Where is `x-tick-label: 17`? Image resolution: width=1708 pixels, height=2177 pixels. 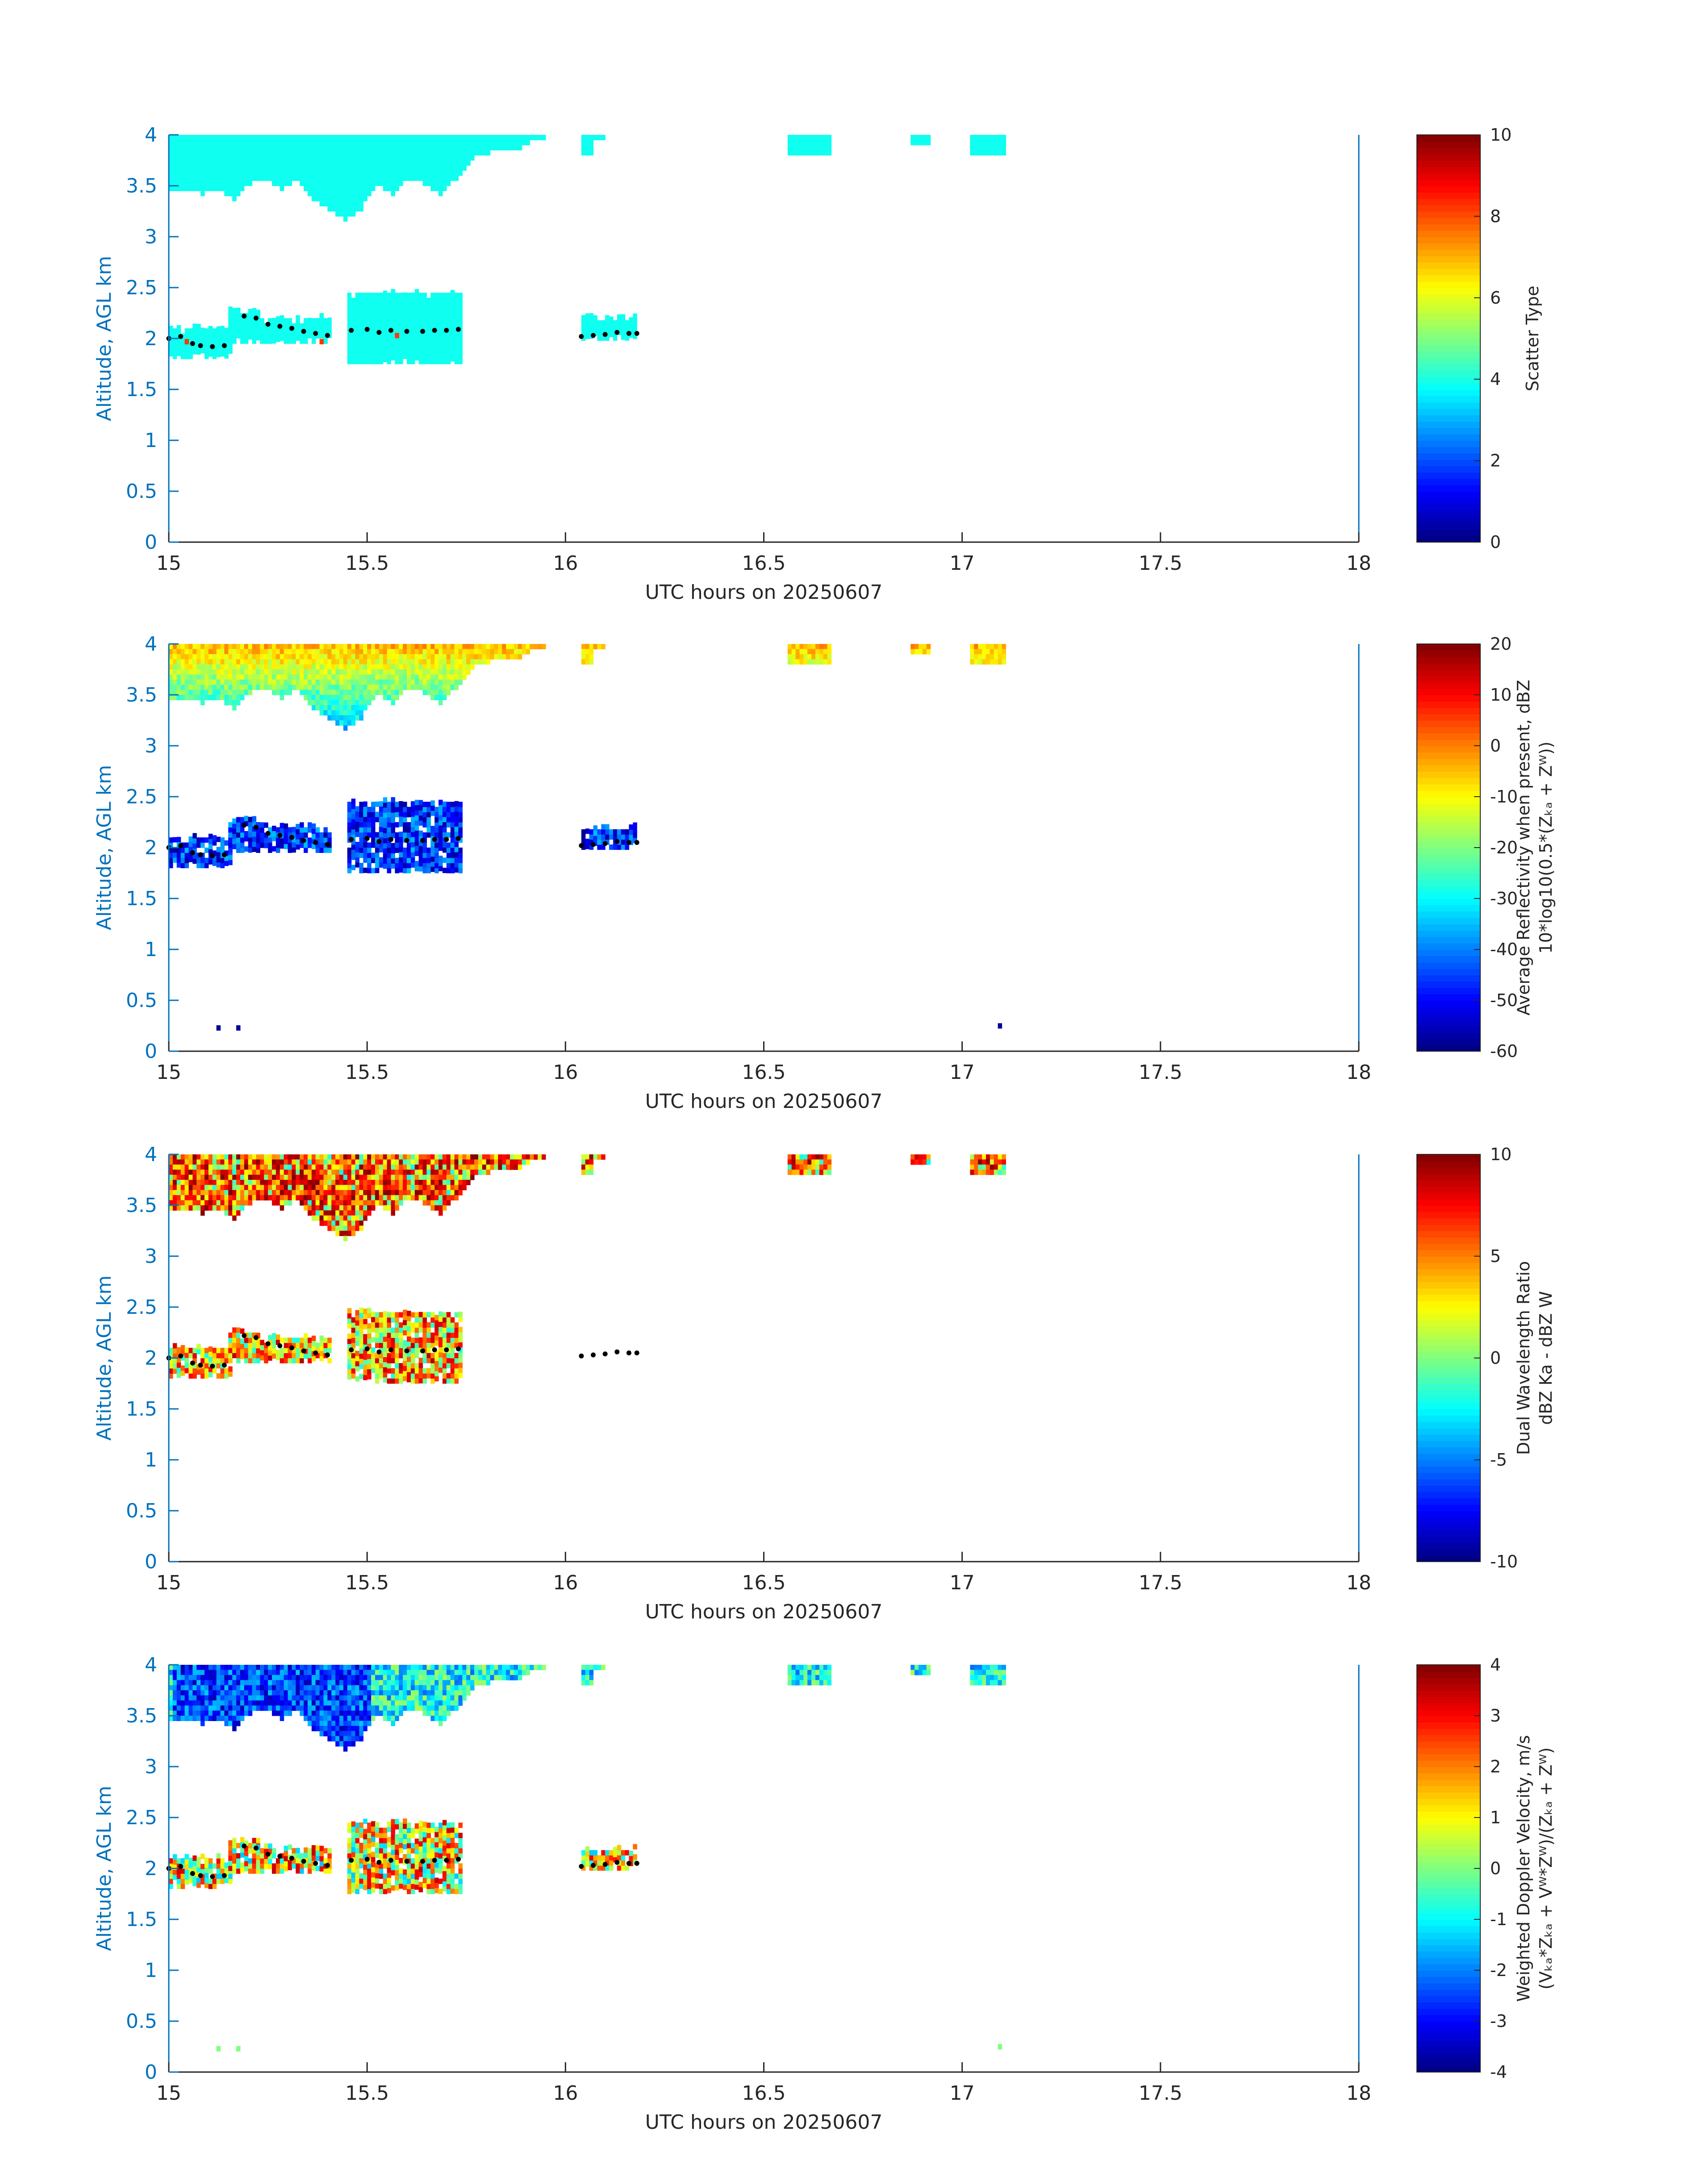 x-tick-label: 17 is located at coordinates (962, 563).